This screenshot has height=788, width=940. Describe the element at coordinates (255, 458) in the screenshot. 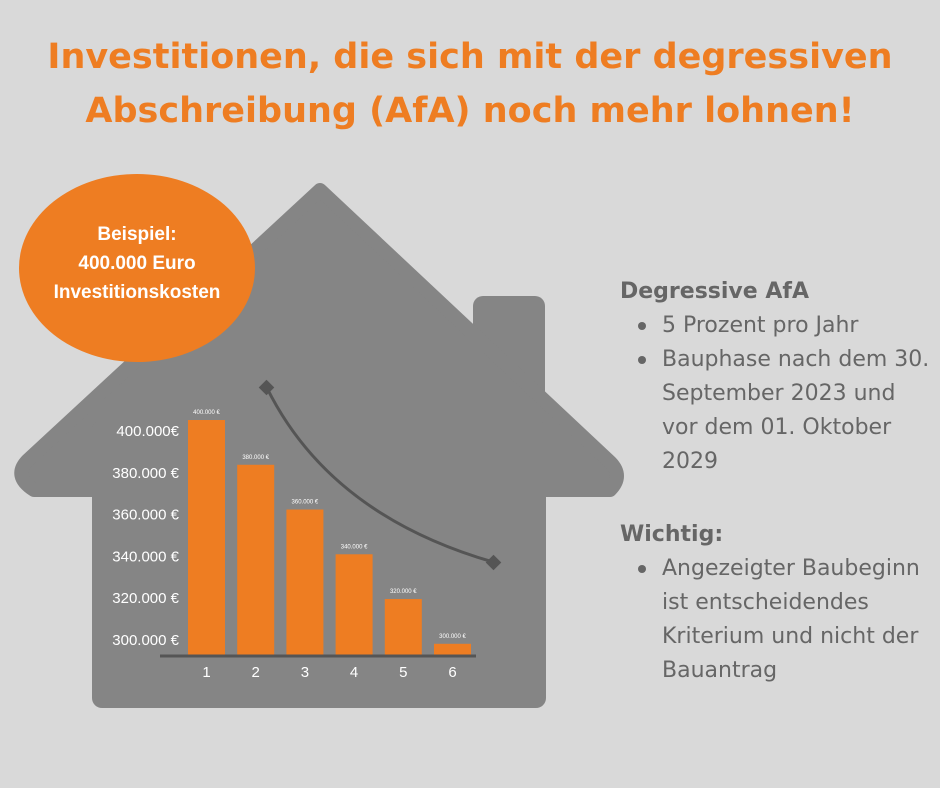

I see `bar-value-label: 380.000 €` at that location.